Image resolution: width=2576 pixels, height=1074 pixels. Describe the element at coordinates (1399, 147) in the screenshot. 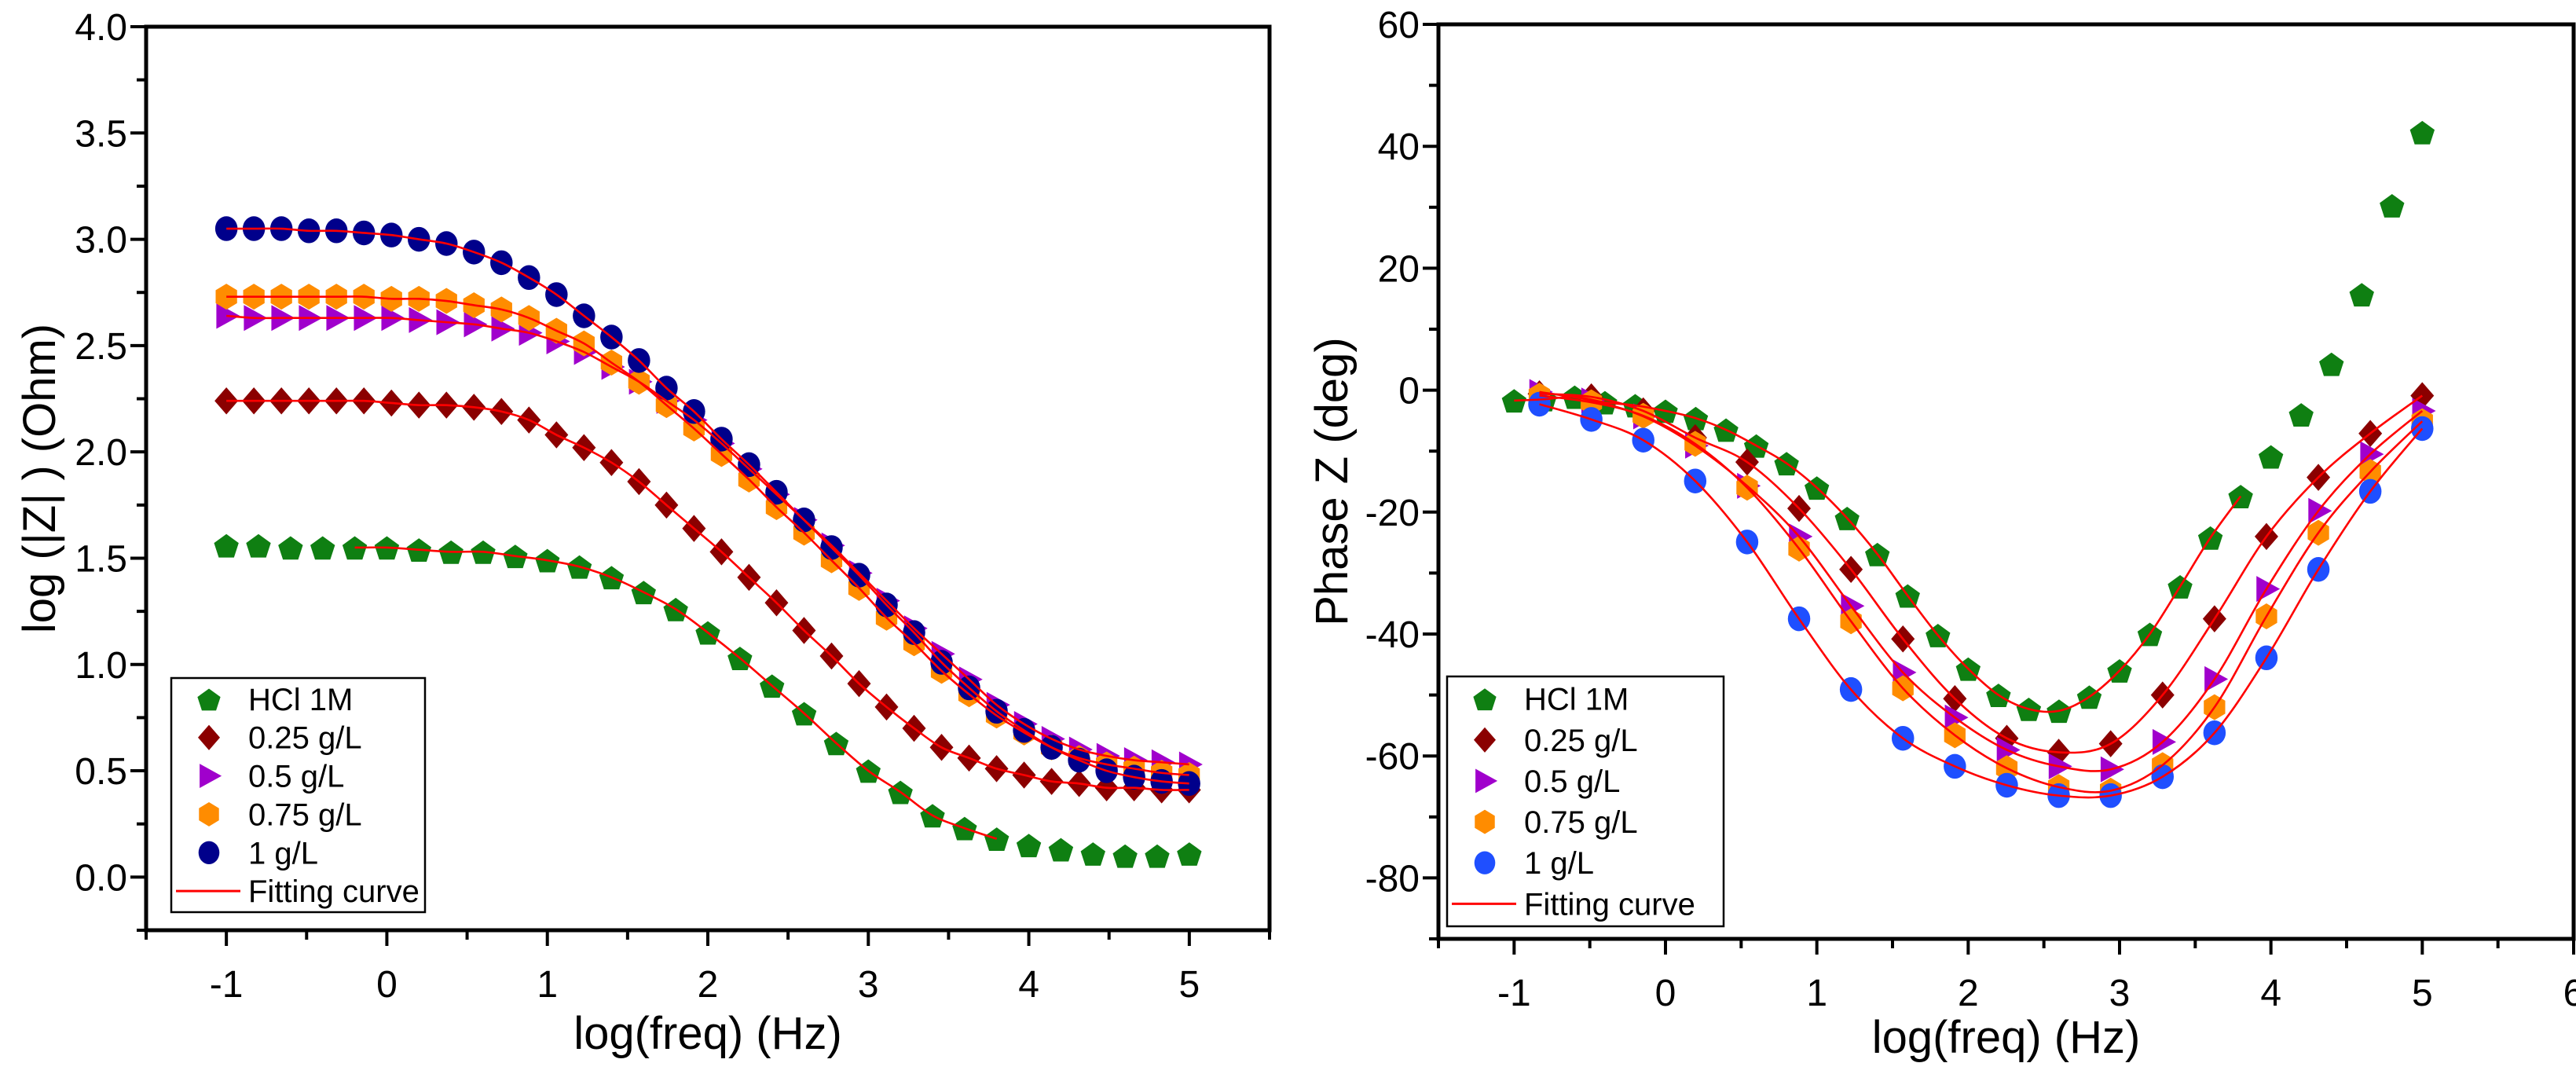

I see `y-tick-label: 40` at that location.